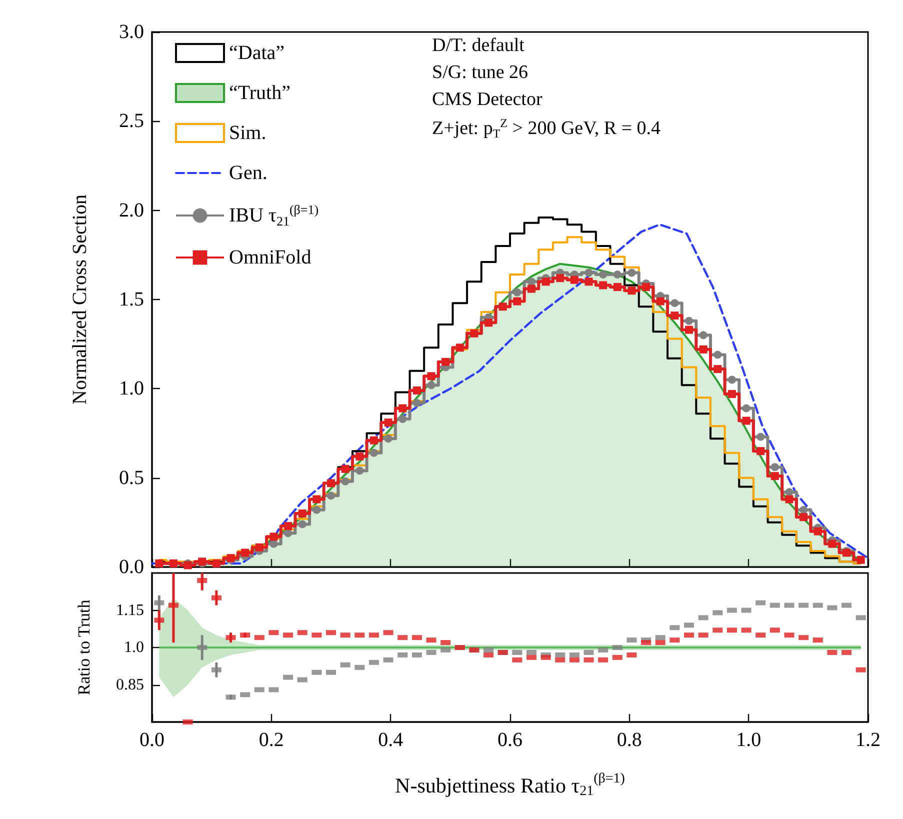 The height and width of the screenshot is (819, 903). I want to click on legend-label: “Data”, so click(257, 53).